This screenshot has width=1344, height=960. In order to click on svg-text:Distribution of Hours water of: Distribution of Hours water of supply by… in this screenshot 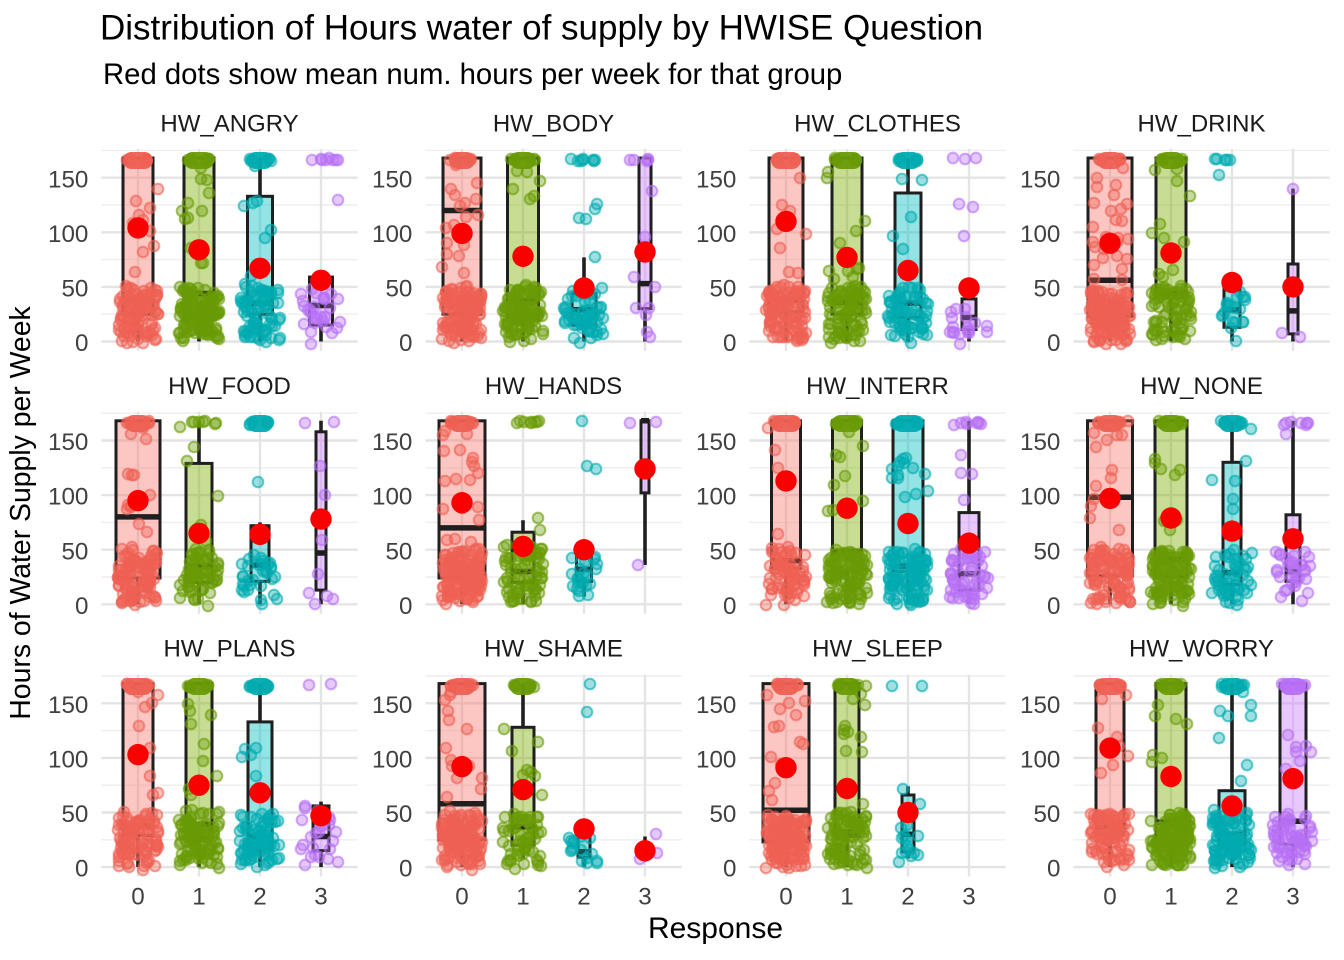, I will do `click(541, 28)`.